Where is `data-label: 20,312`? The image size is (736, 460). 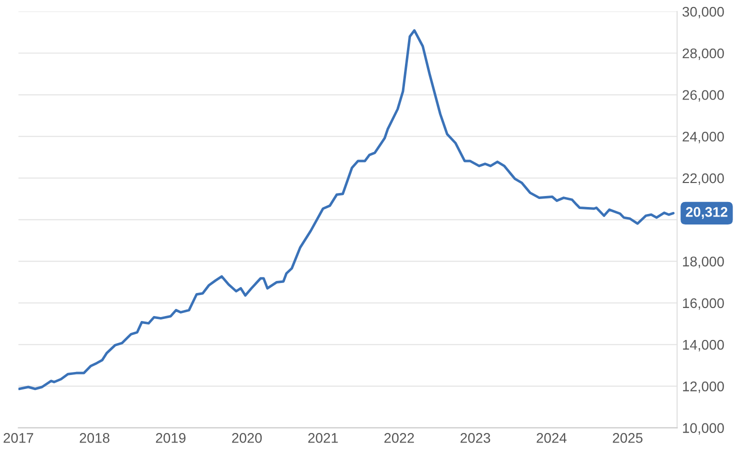 data-label: 20,312 is located at coordinates (707, 213).